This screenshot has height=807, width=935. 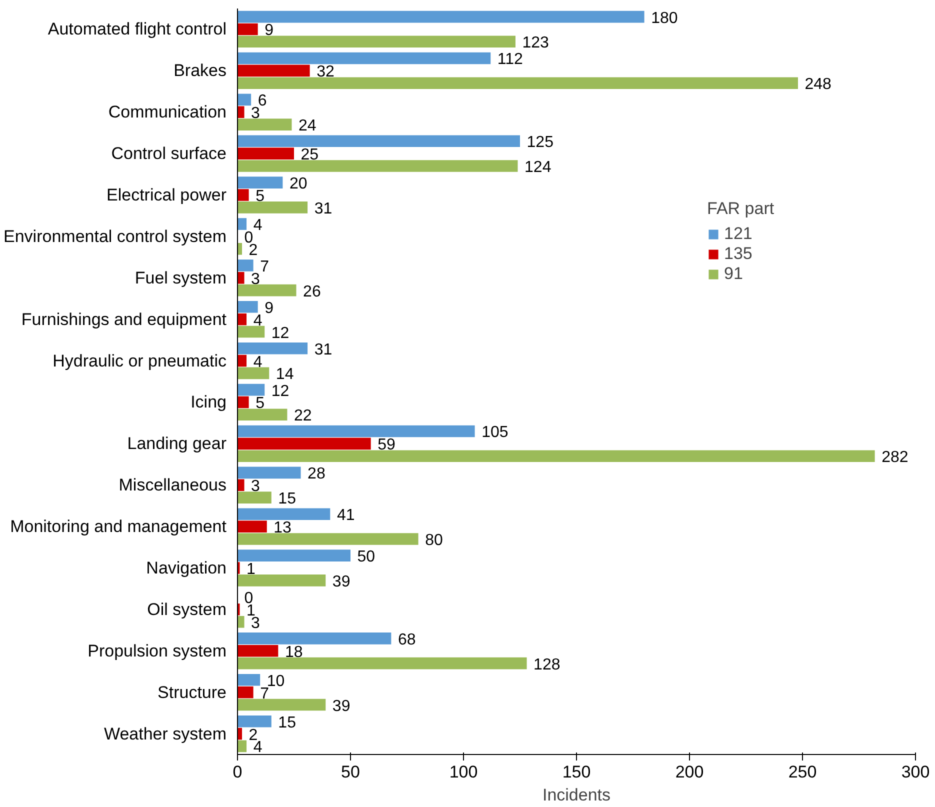 I want to click on y-tick-label: Control surface, so click(x=169, y=154).